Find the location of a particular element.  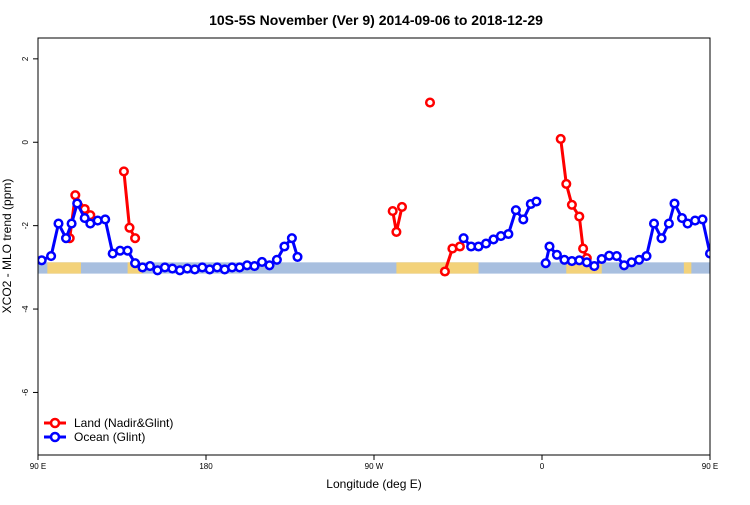

y-tick-label: -6 is located at coordinates (25, 392).